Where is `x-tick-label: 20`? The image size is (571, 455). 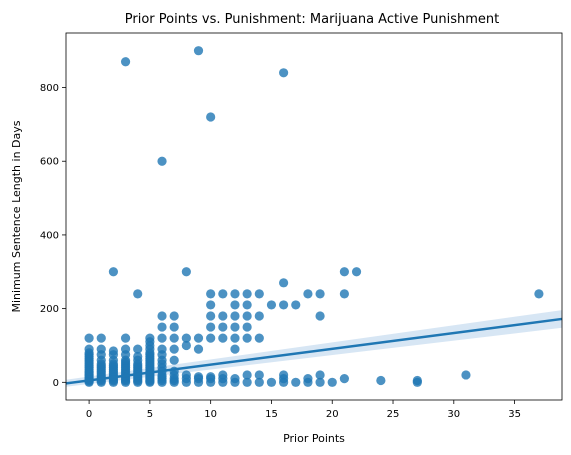
x-tick-label: 20 is located at coordinates (332, 414).